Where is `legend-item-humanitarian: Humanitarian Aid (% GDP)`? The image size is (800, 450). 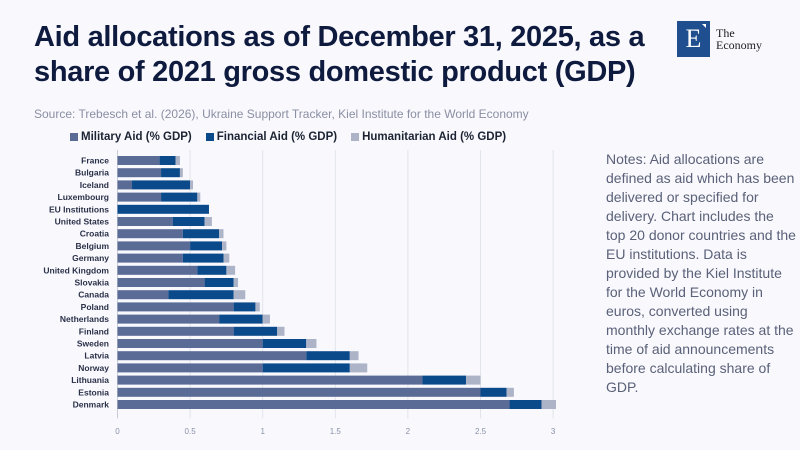
legend-item-humanitarian: Humanitarian Aid (% GDP) is located at coordinates (428, 137).